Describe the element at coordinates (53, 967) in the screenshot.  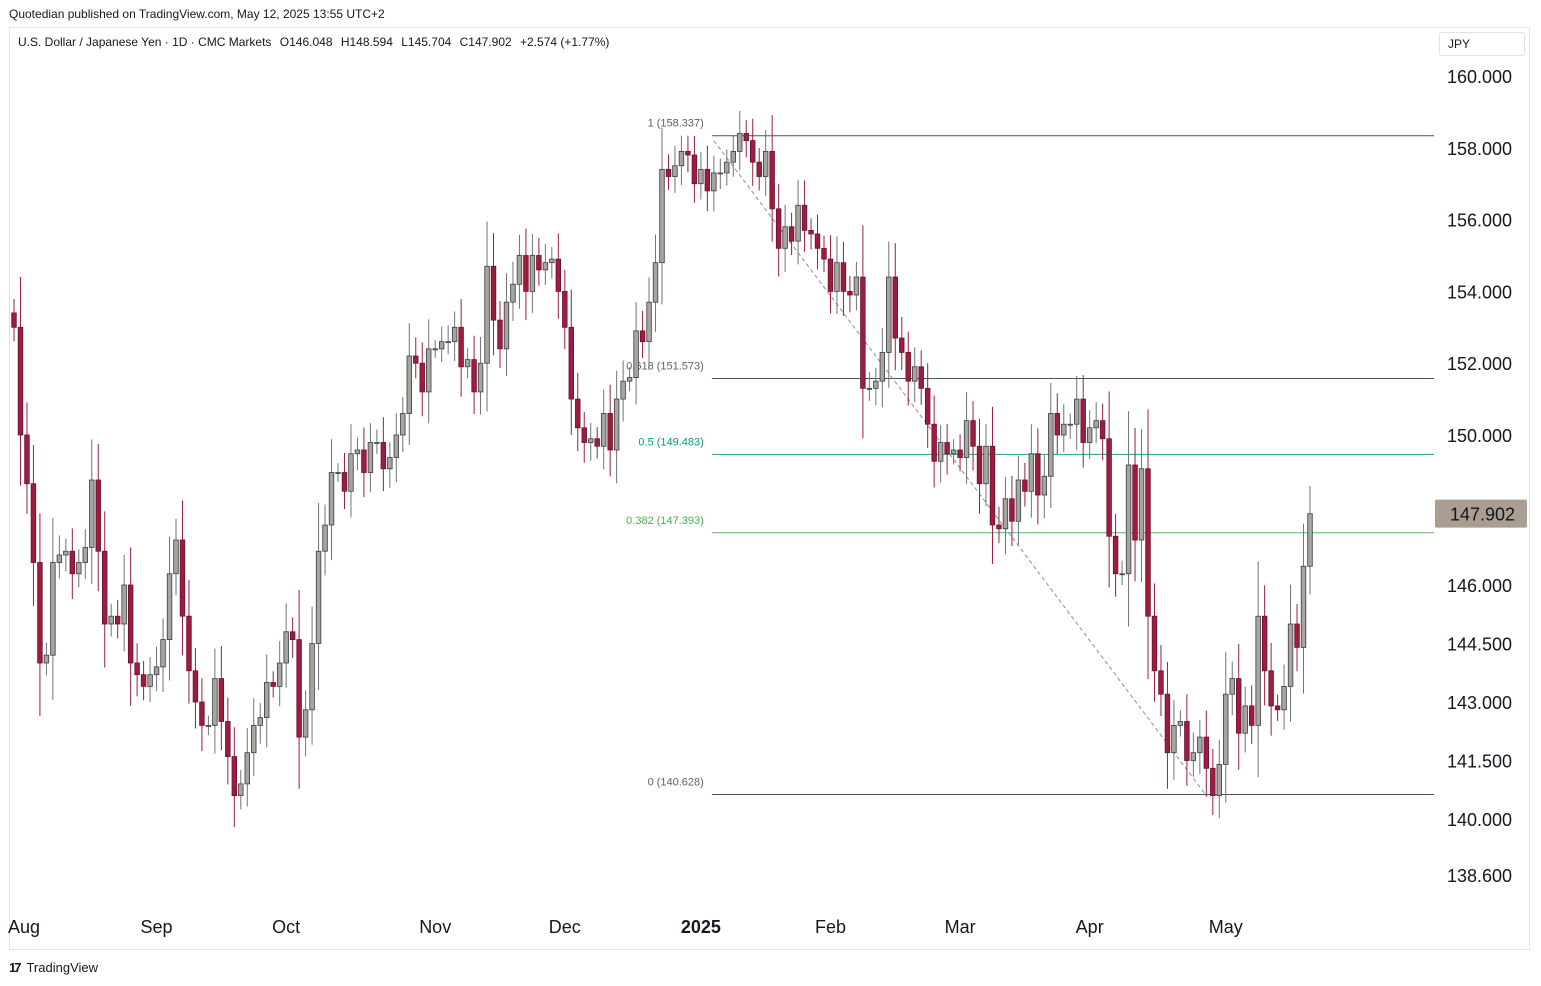
I see `footer-brand: 17 TradingView` at that location.